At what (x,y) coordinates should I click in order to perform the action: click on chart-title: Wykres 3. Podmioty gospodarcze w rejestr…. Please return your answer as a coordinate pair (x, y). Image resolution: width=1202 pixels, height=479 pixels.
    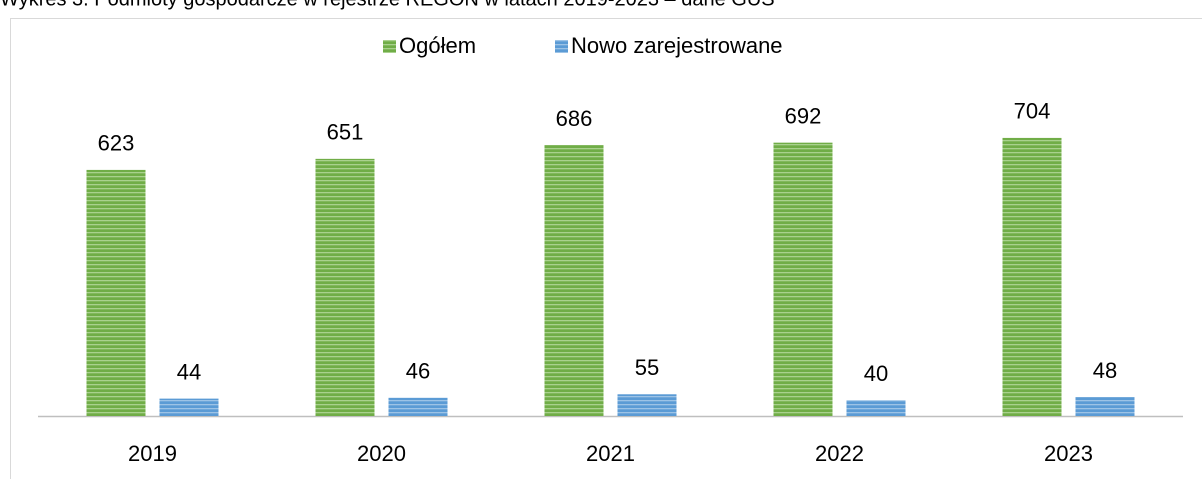
    Looking at the image, I should click on (387, 5).